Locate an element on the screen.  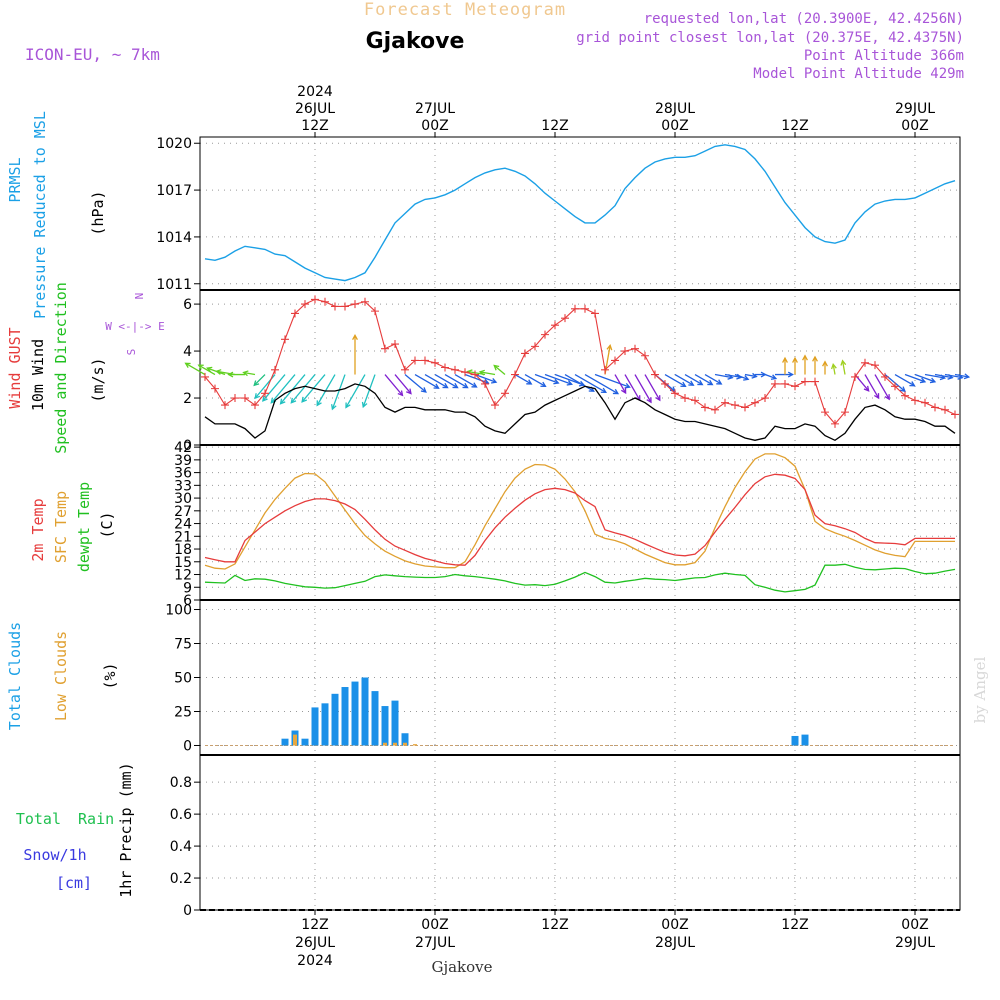
bottom-time-label: 29JUL is located at coordinates (915, 943).